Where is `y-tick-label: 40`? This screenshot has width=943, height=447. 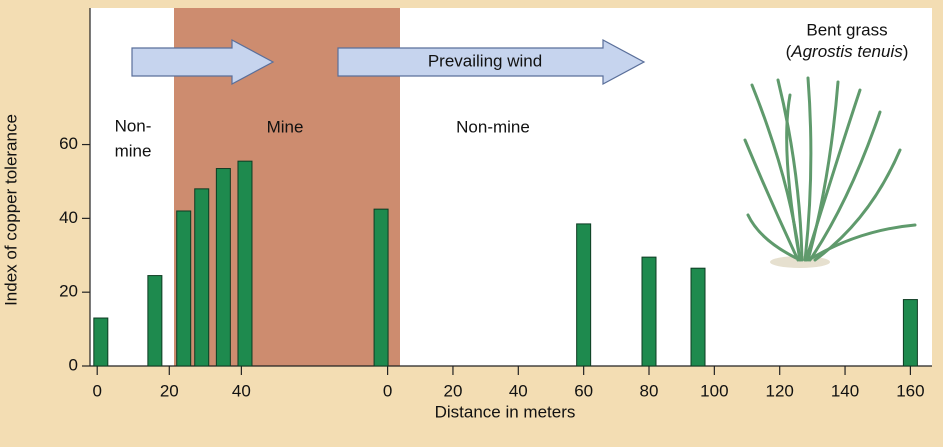 y-tick-label: 40 is located at coordinates (68, 217).